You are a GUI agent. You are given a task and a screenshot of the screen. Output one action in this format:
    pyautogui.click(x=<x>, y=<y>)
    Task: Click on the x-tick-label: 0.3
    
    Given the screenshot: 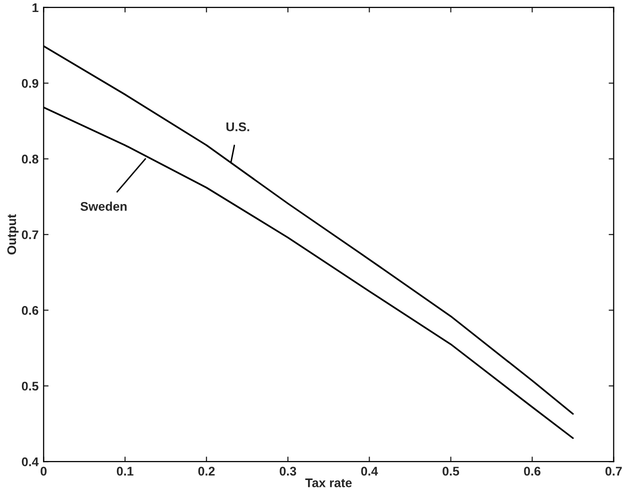 What is the action you would take?
    pyautogui.click(x=288, y=471)
    